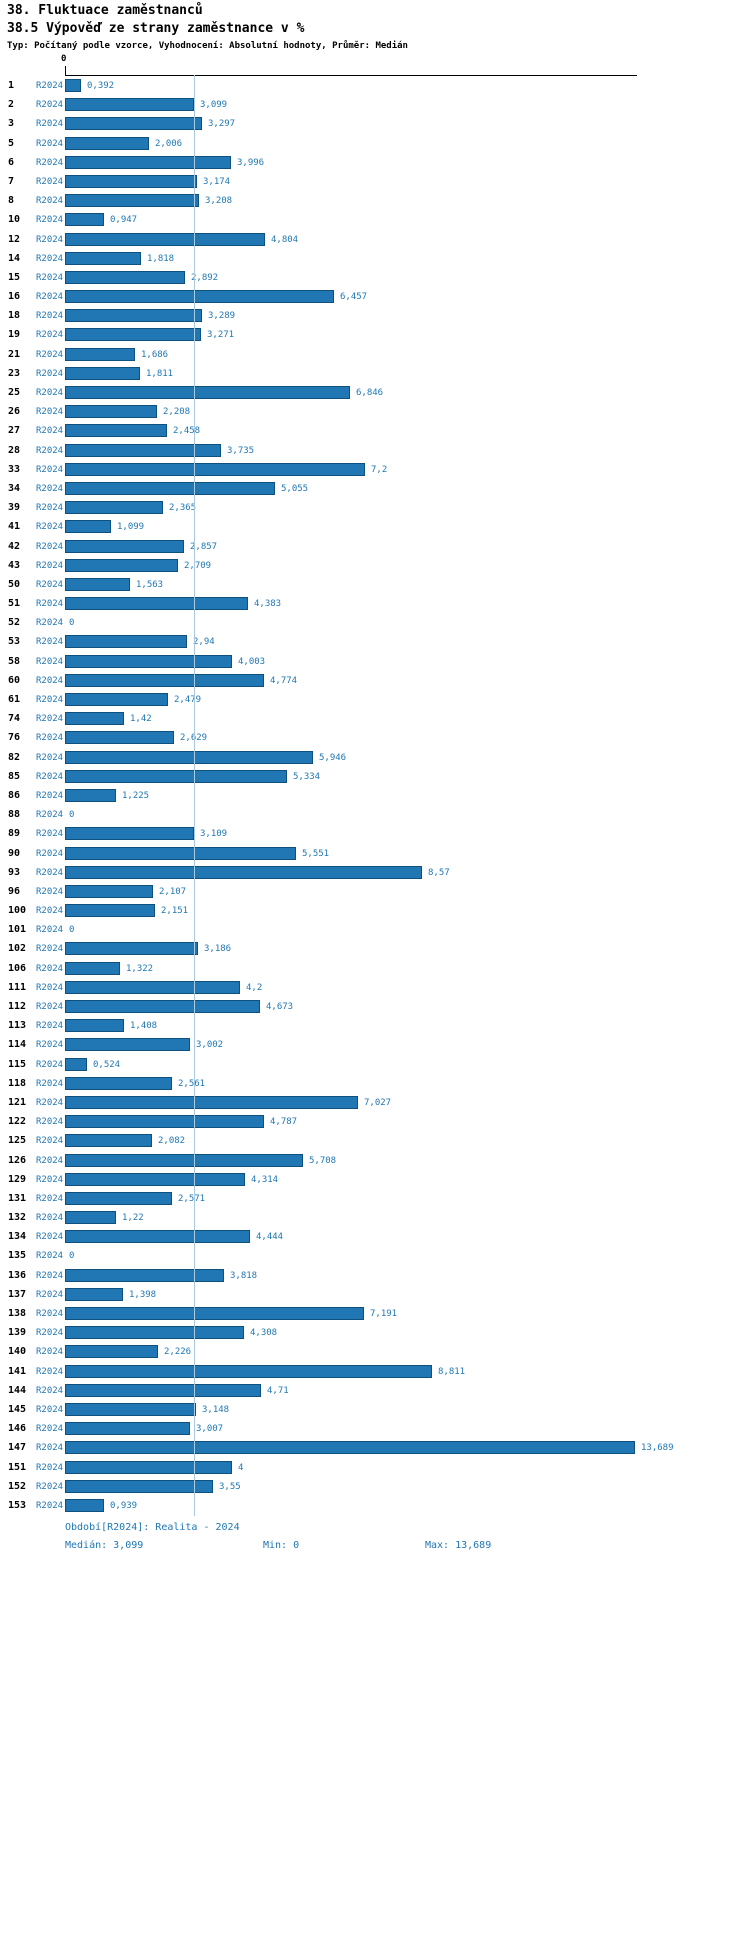 The height and width of the screenshot is (1952, 750). I want to click on row-number: 39, so click(14, 508).